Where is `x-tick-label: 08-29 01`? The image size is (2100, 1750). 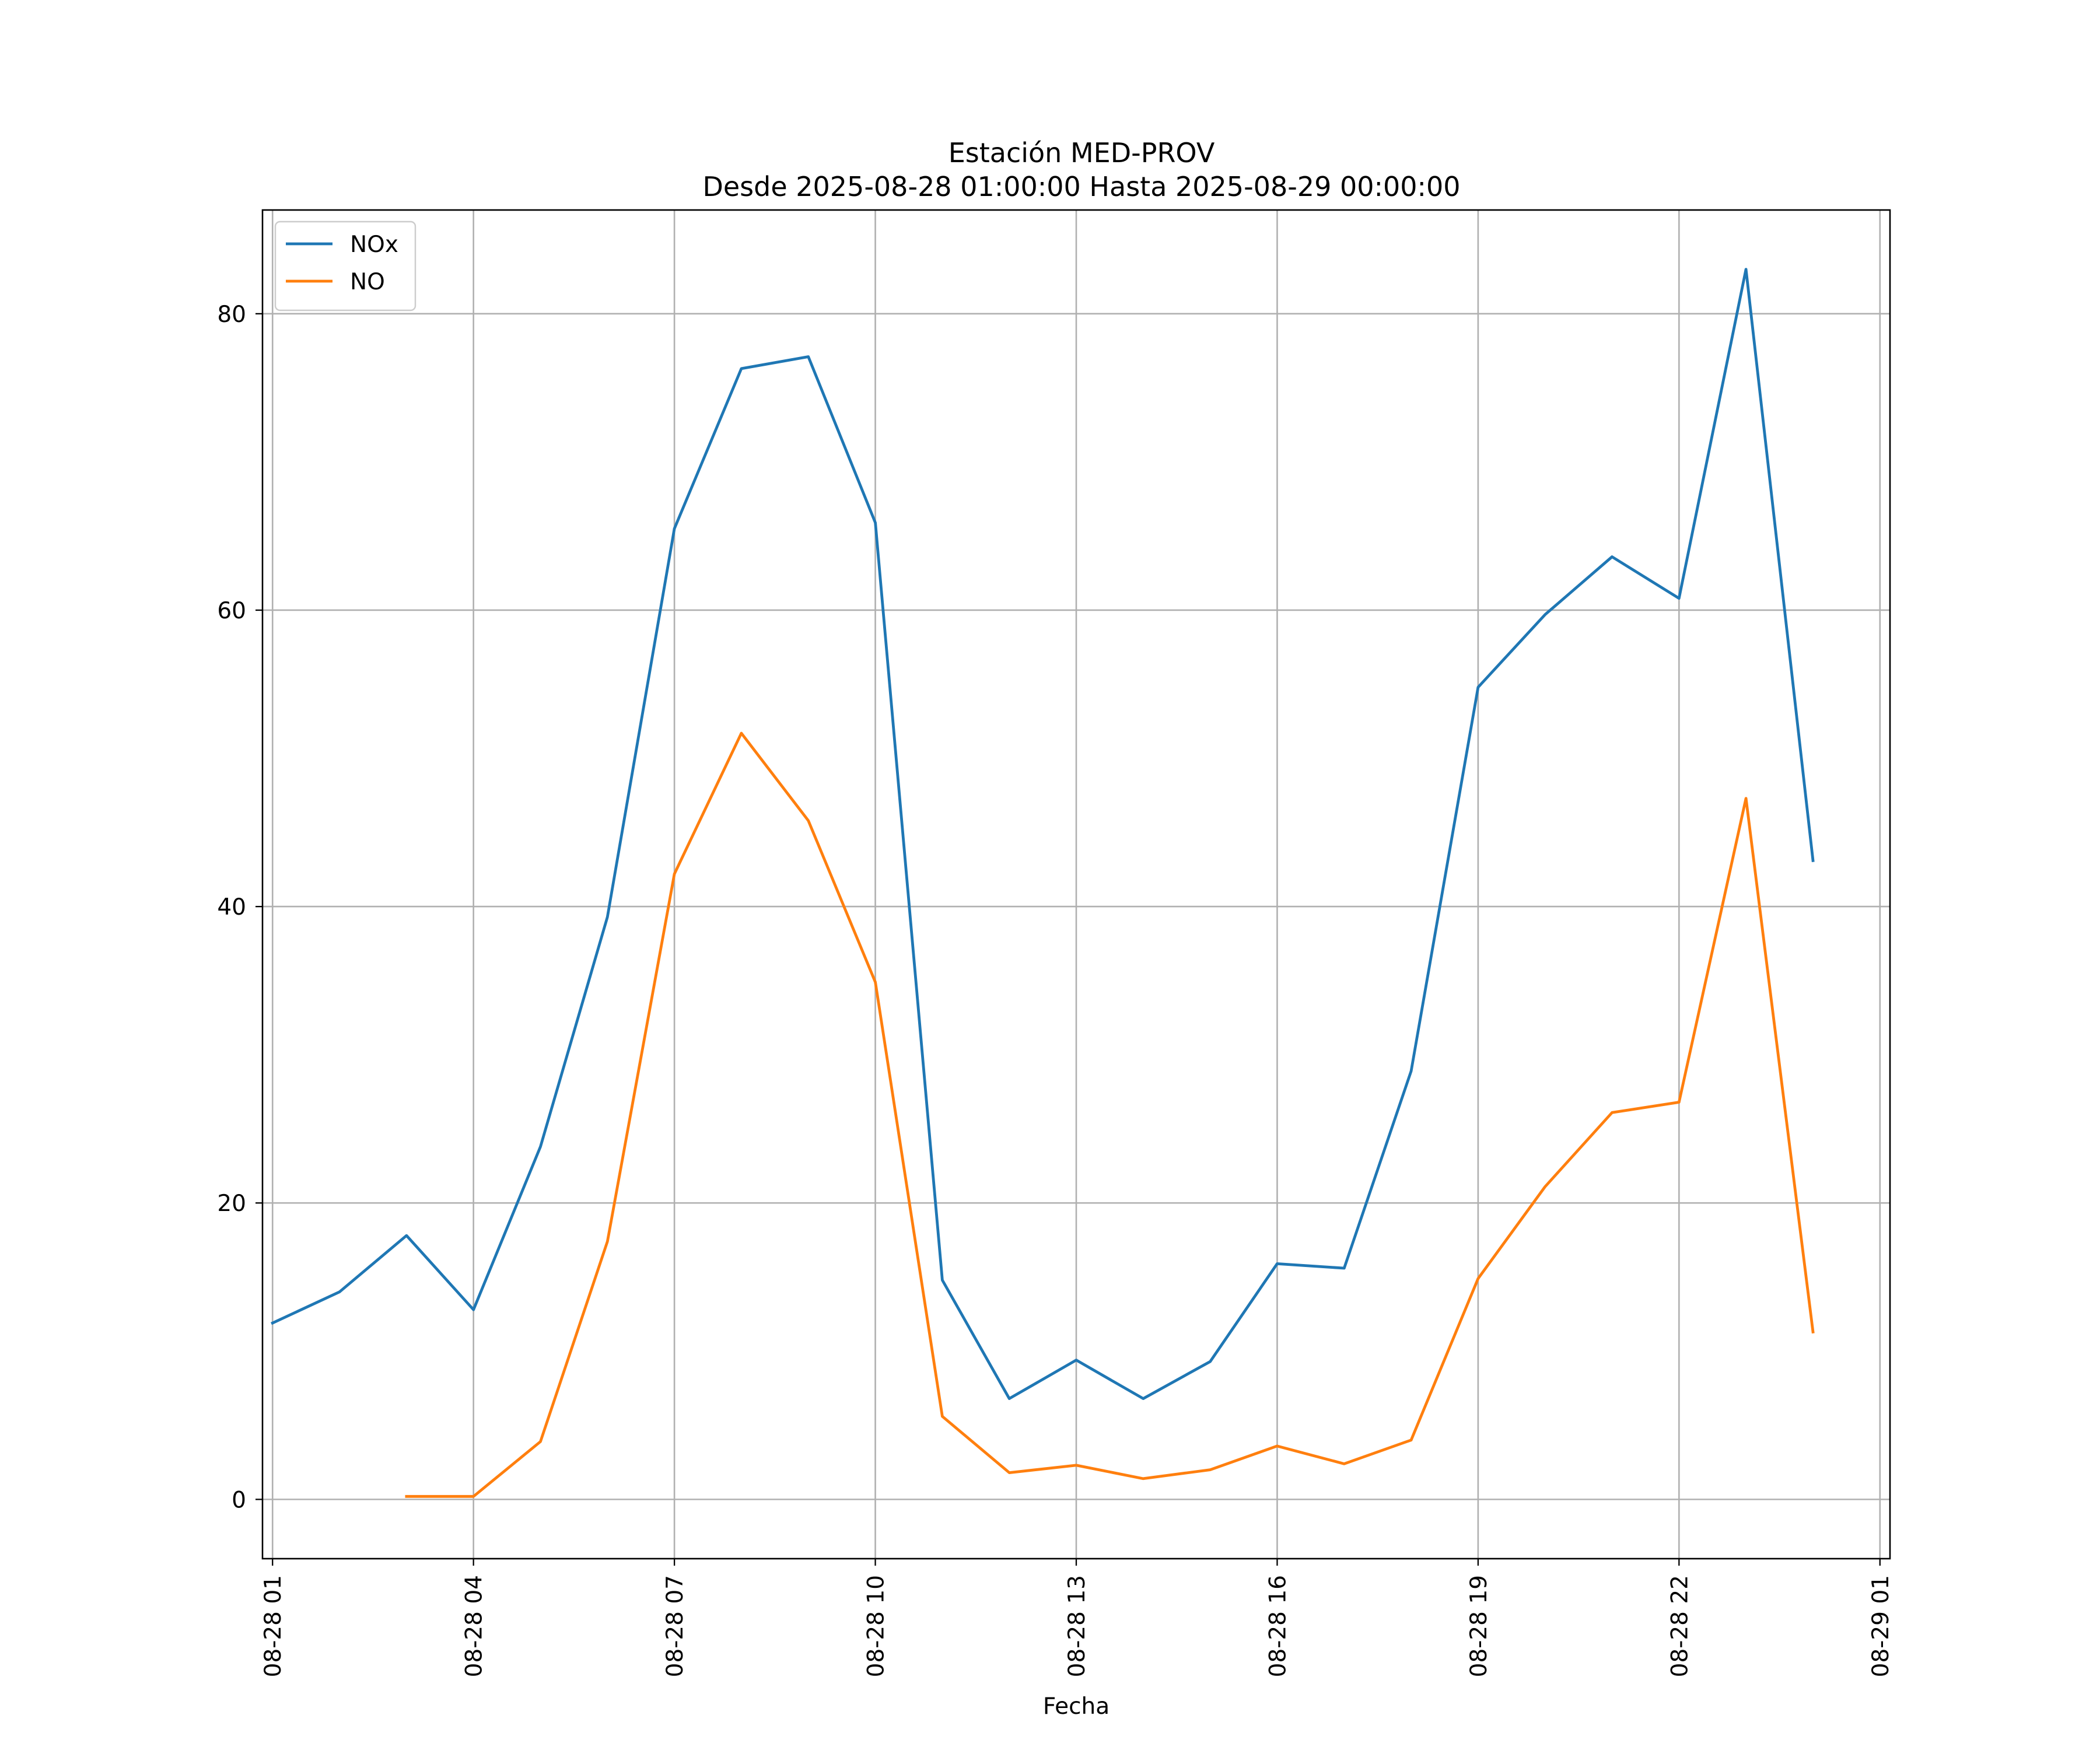
x-tick-label: 08-29 01 is located at coordinates (1881, 1626).